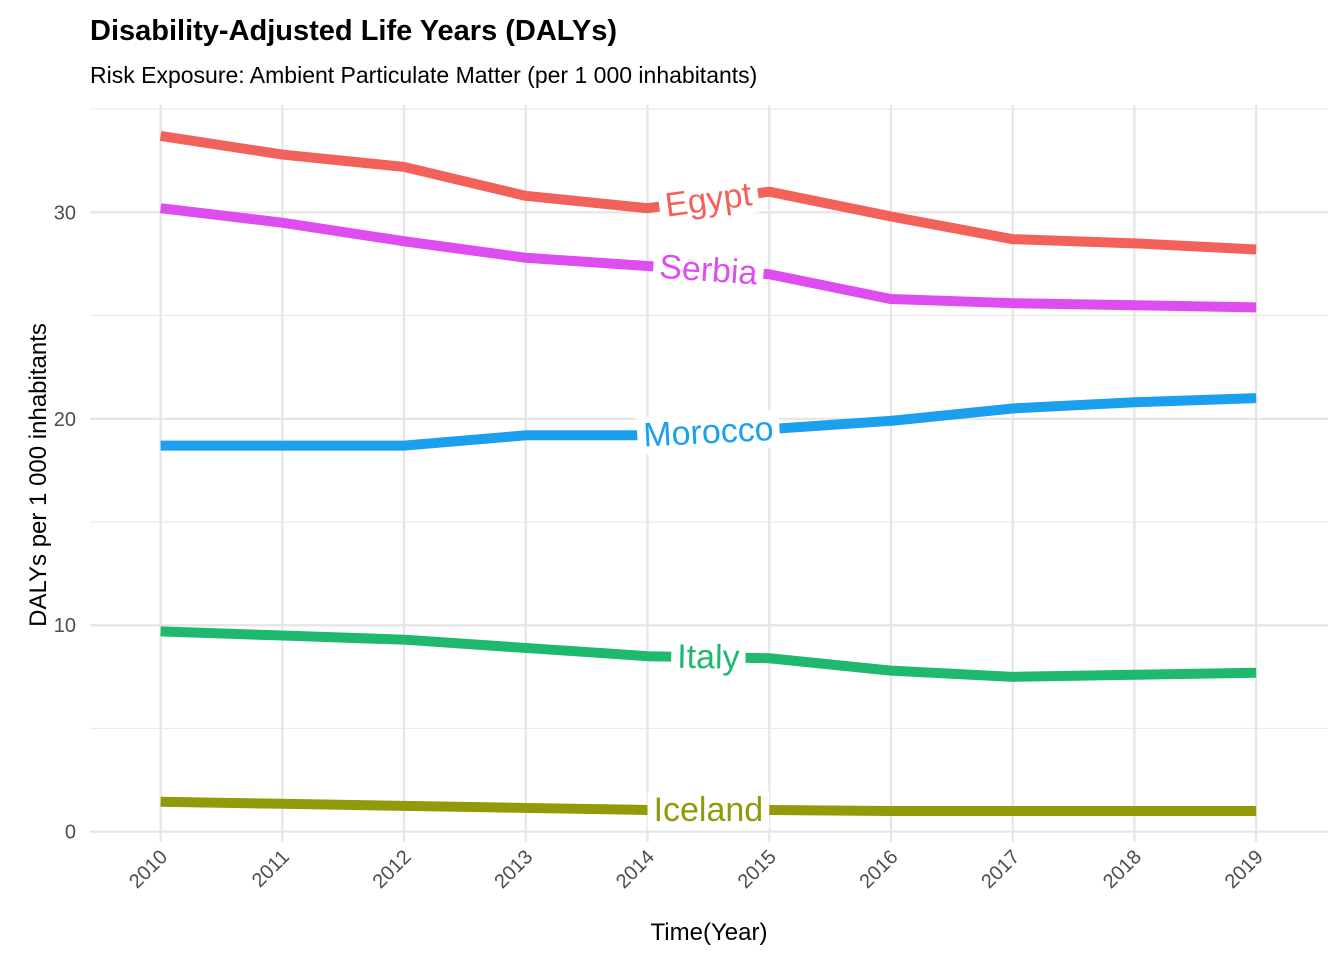 The height and width of the screenshot is (960, 1344). What do you see at coordinates (65, 420) in the screenshot?
I see `y-tick-label: 20` at bounding box center [65, 420].